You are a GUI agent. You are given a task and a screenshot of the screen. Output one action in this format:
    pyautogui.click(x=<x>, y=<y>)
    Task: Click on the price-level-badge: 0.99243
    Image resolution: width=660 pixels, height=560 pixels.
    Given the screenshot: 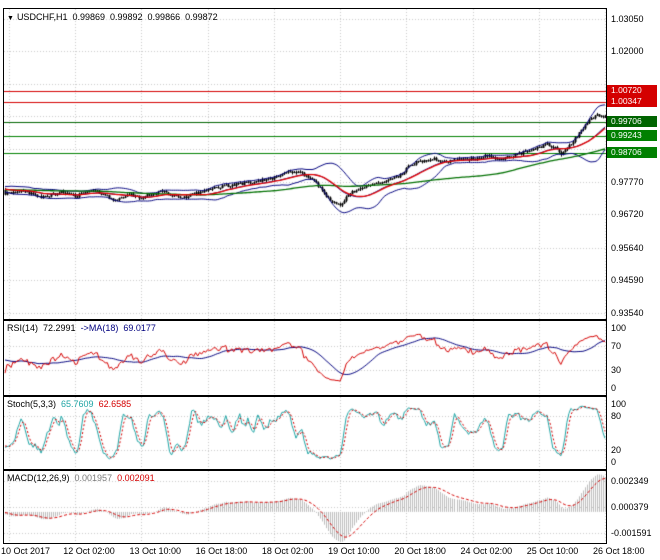 What is the action you would take?
    pyautogui.click(x=632, y=136)
    